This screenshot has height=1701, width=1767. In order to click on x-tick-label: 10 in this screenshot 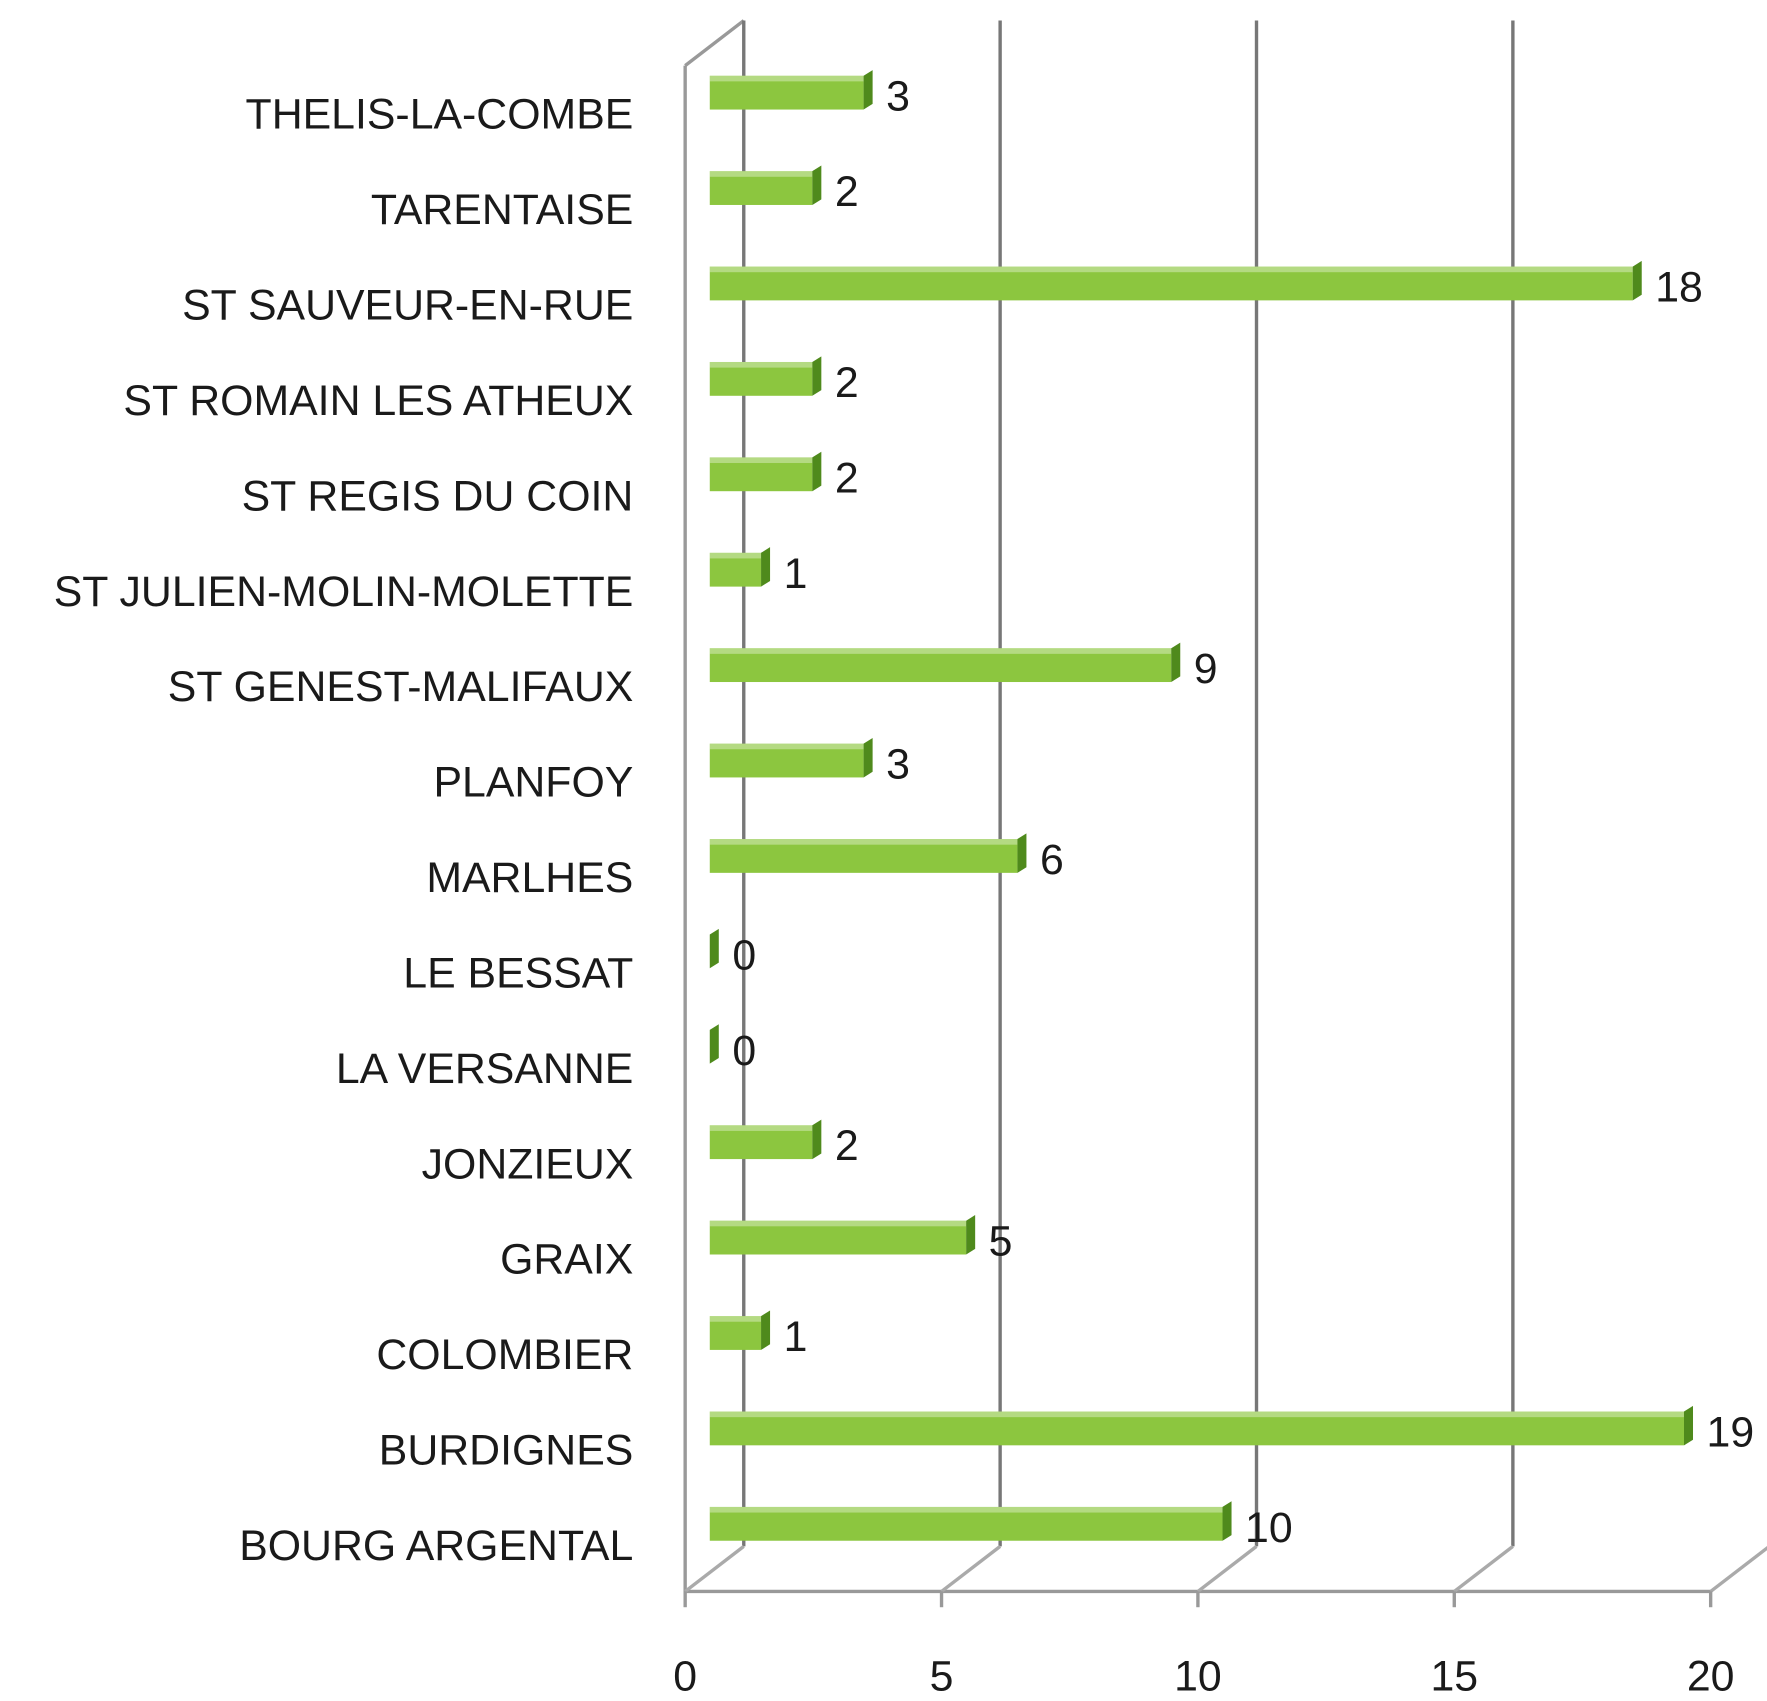, I will do `click(1198, 1677)`.